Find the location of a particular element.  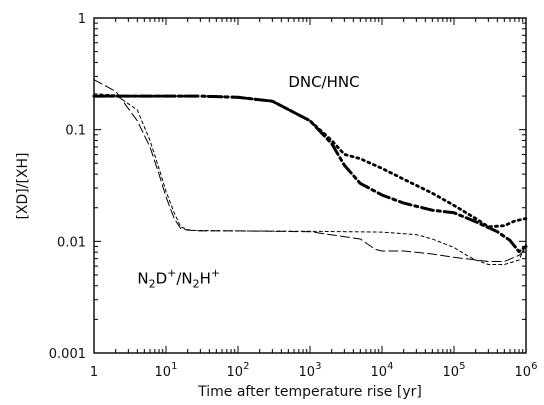

annotation-n2d-n2h: N2D+/N2H+ is located at coordinates (178, 278).